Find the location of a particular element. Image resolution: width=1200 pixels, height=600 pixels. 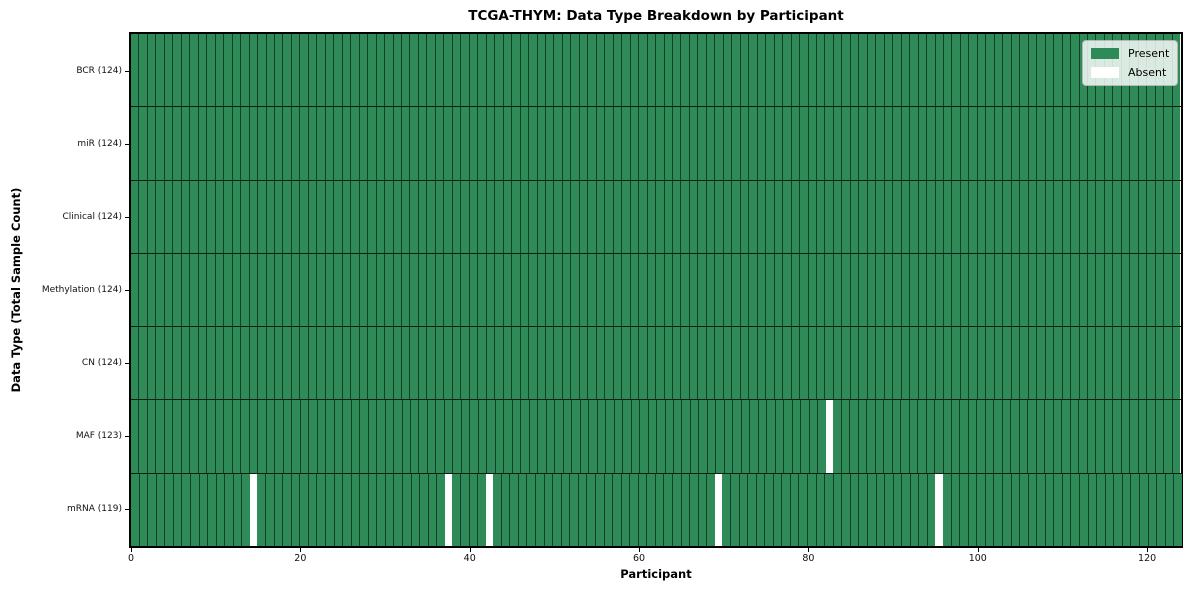

heatmap-row-Clinical is located at coordinates (656, 217).